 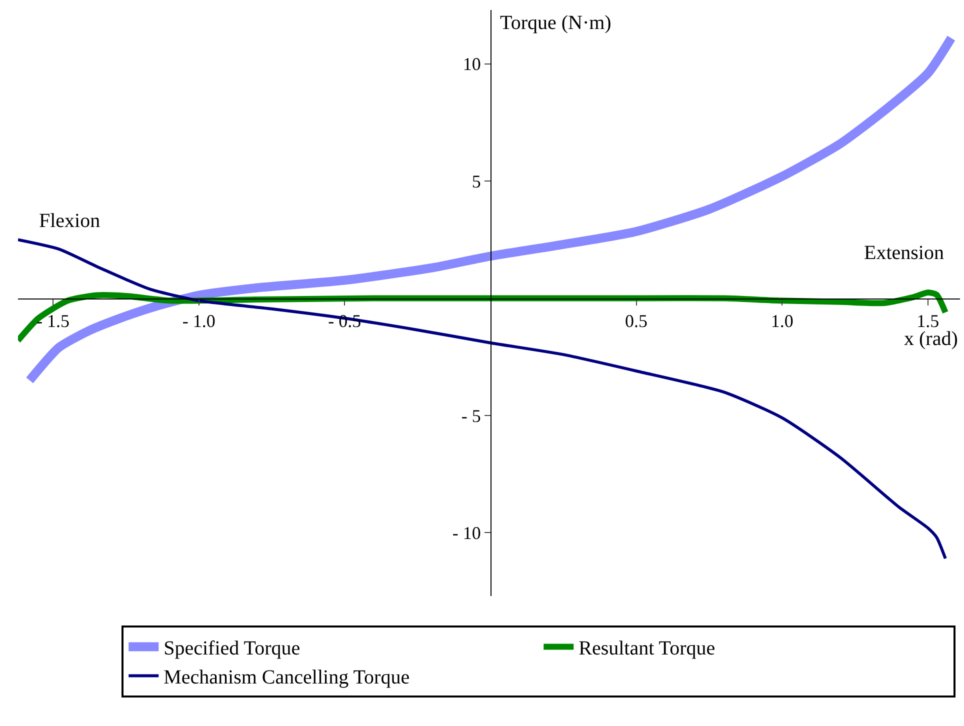 I want to click on x-tick-label: - 1.0, so click(x=199, y=320).